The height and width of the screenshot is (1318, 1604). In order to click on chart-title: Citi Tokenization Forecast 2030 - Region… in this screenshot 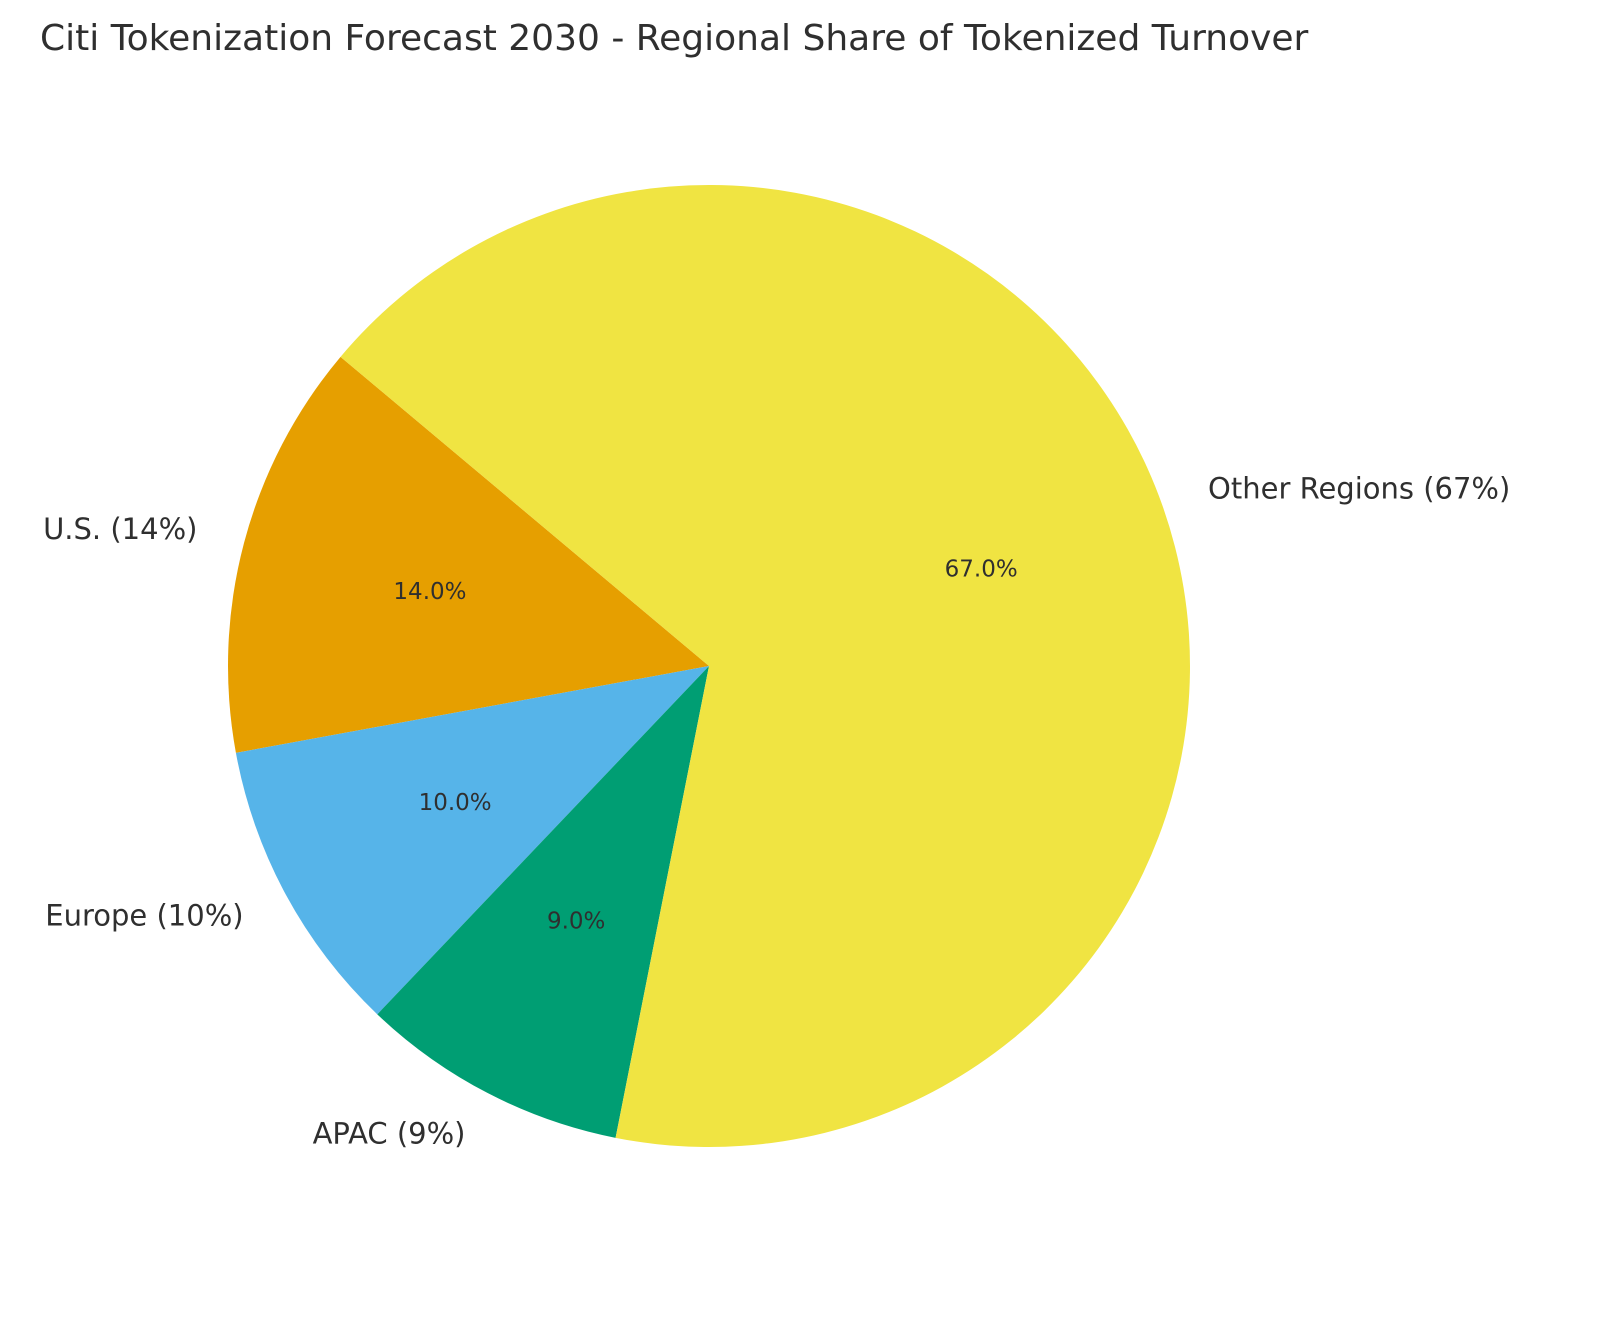, I will do `click(674, 38)`.